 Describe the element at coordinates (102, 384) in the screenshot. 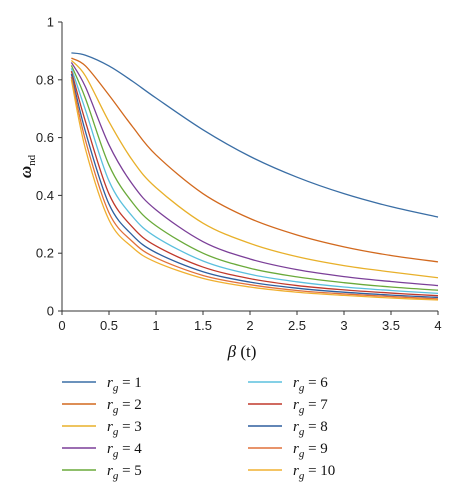

I see `legend-item: rg = 1` at that location.